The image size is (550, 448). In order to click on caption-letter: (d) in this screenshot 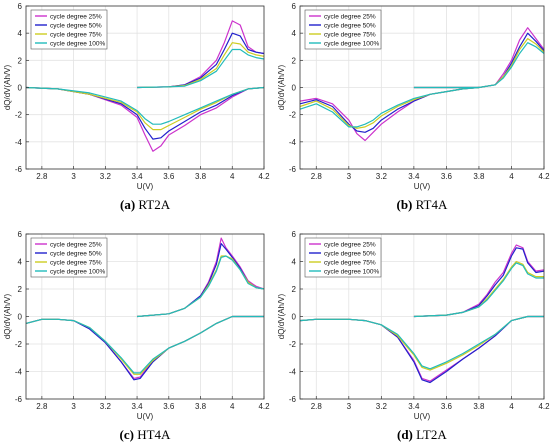, I will do `click(405, 434)`.